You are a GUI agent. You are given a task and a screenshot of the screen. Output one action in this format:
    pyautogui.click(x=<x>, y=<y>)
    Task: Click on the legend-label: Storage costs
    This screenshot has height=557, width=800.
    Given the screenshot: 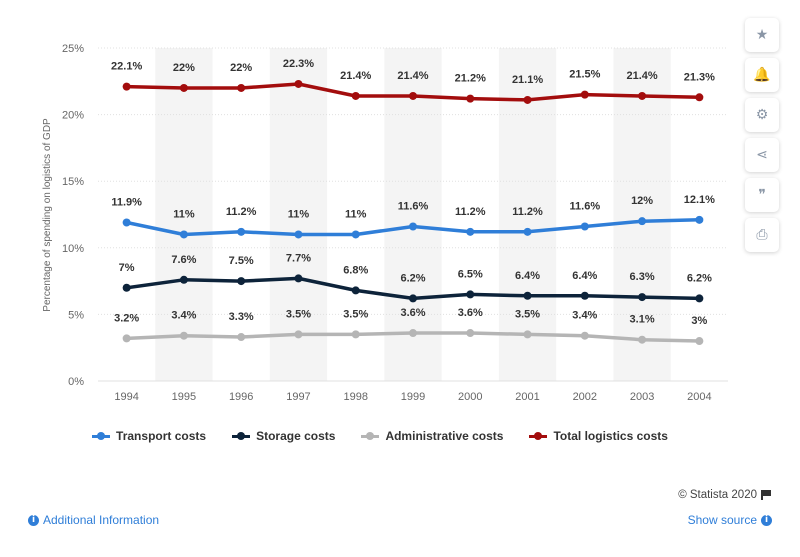 What is the action you would take?
    pyautogui.click(x=296, y=436)
    